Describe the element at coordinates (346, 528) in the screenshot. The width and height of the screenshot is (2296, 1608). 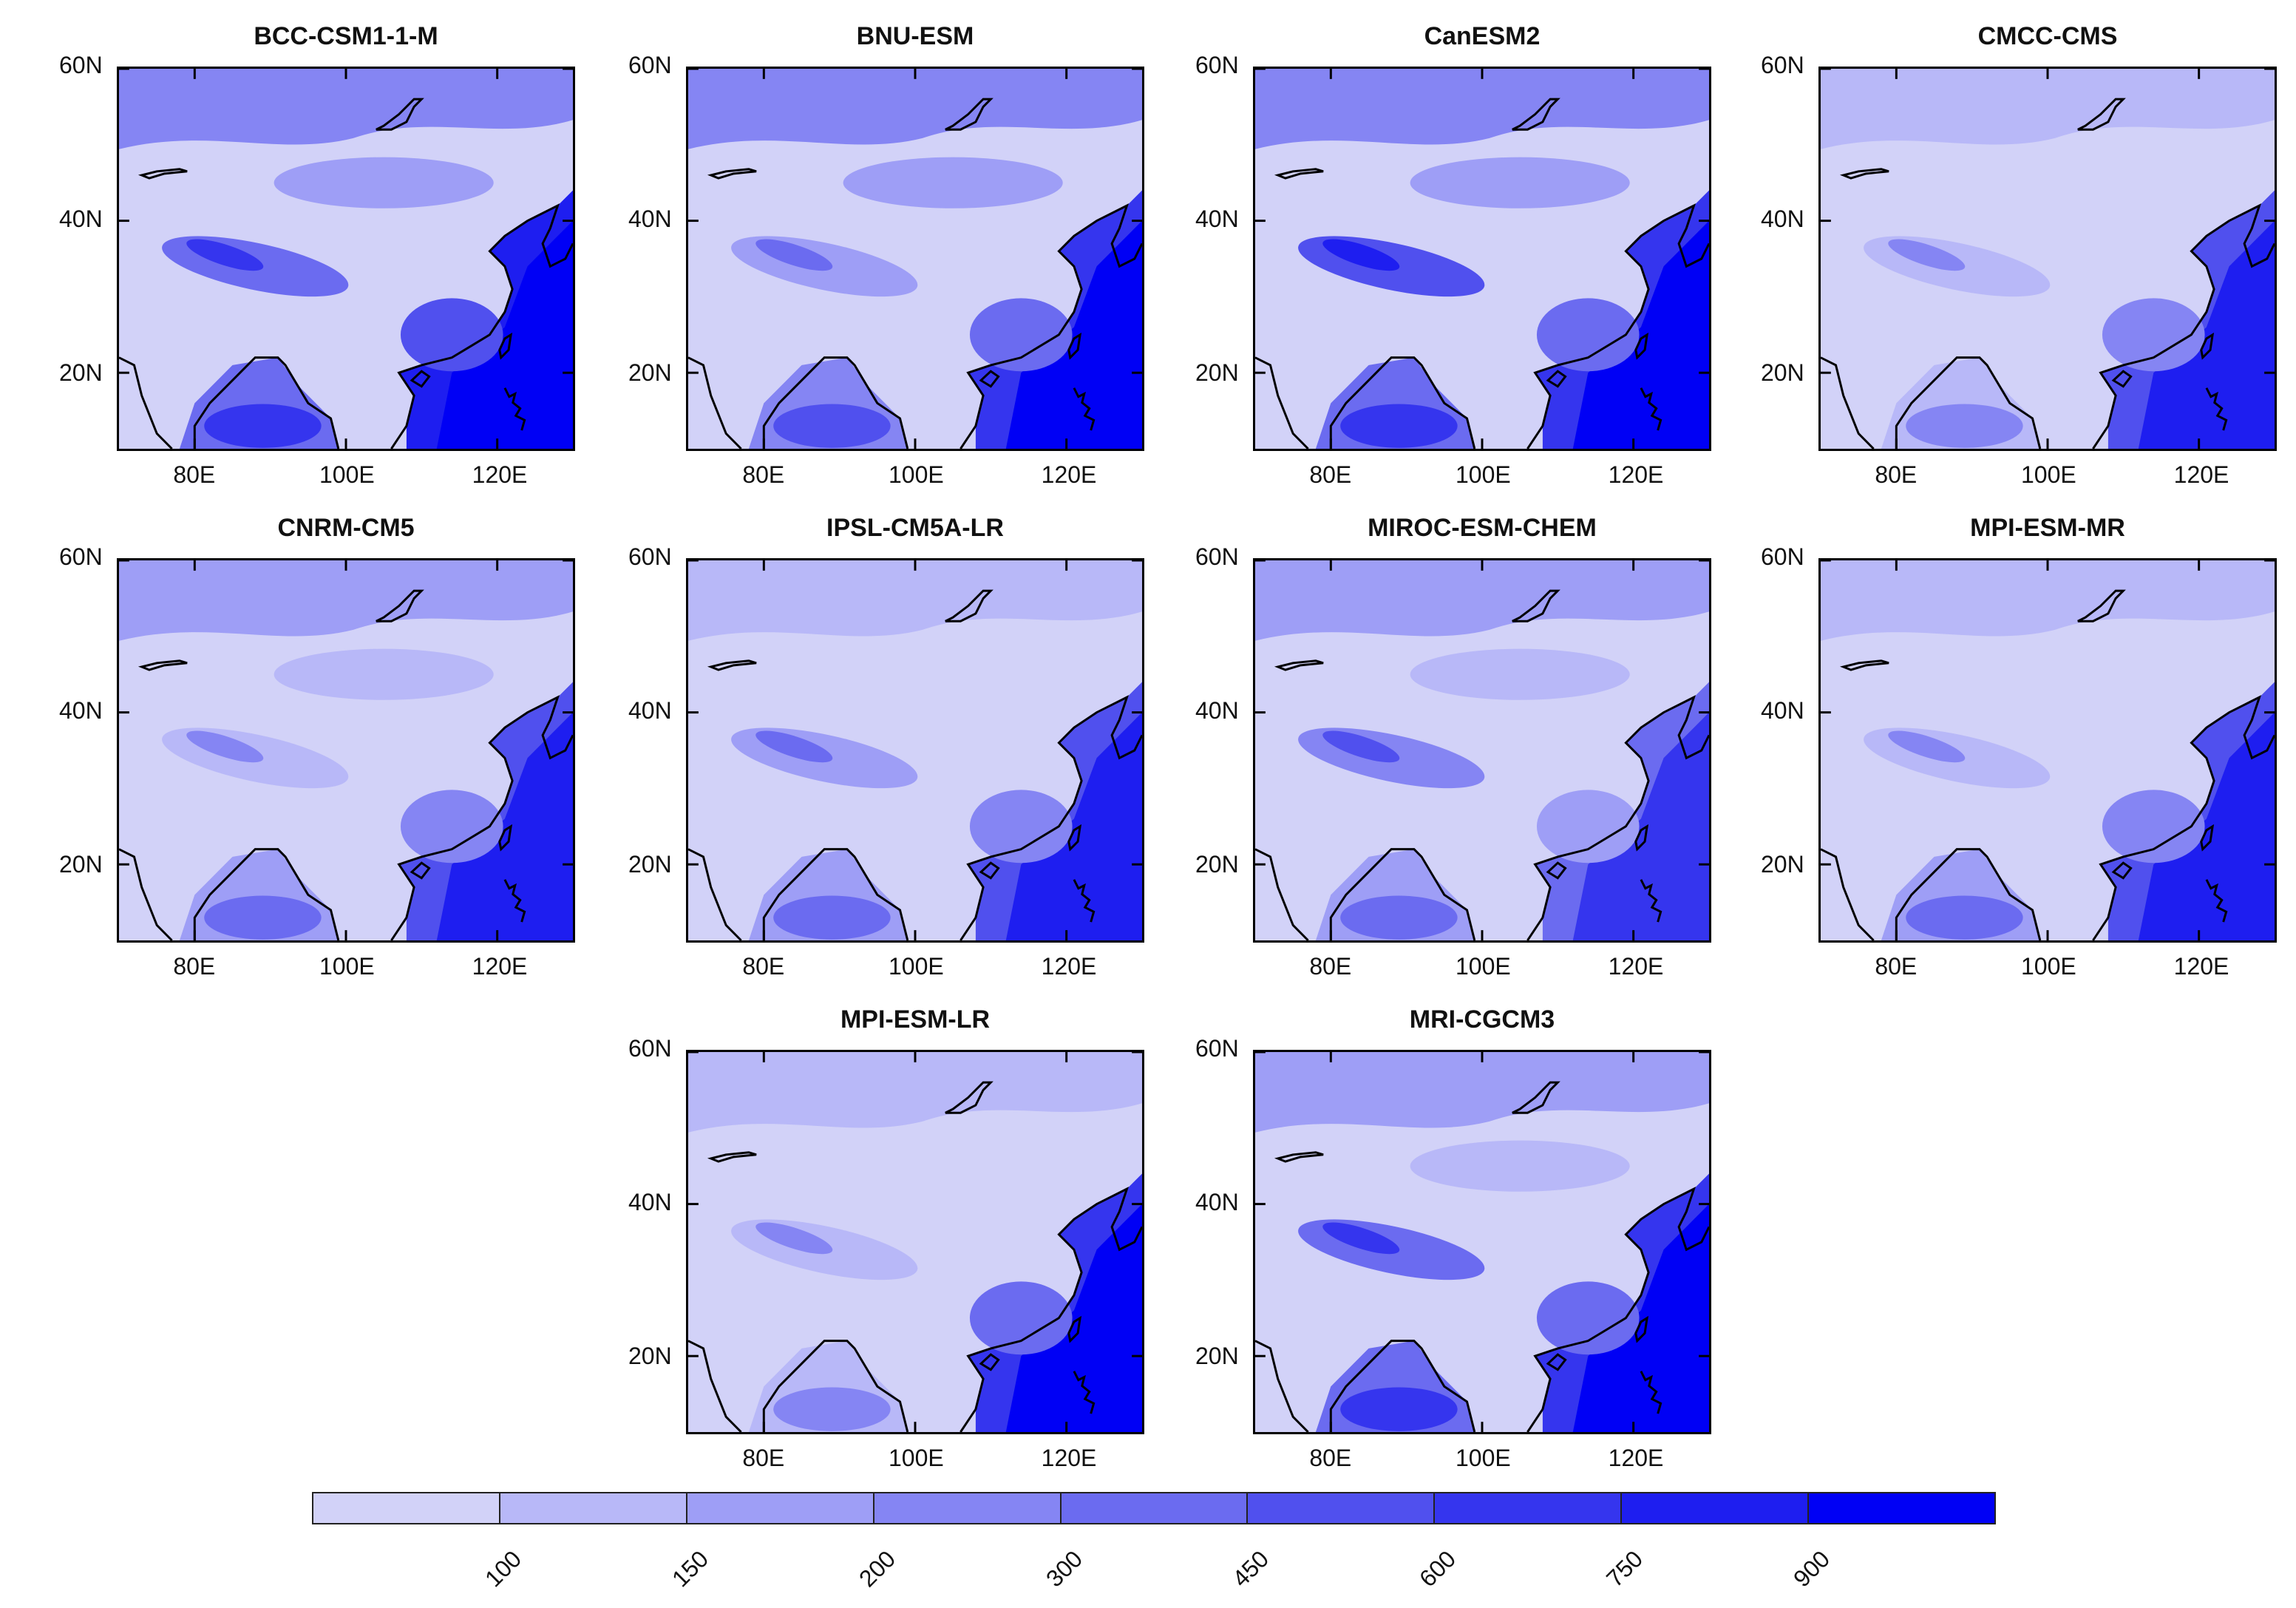
I see `panel-title: CNRM-CM5` at that location.